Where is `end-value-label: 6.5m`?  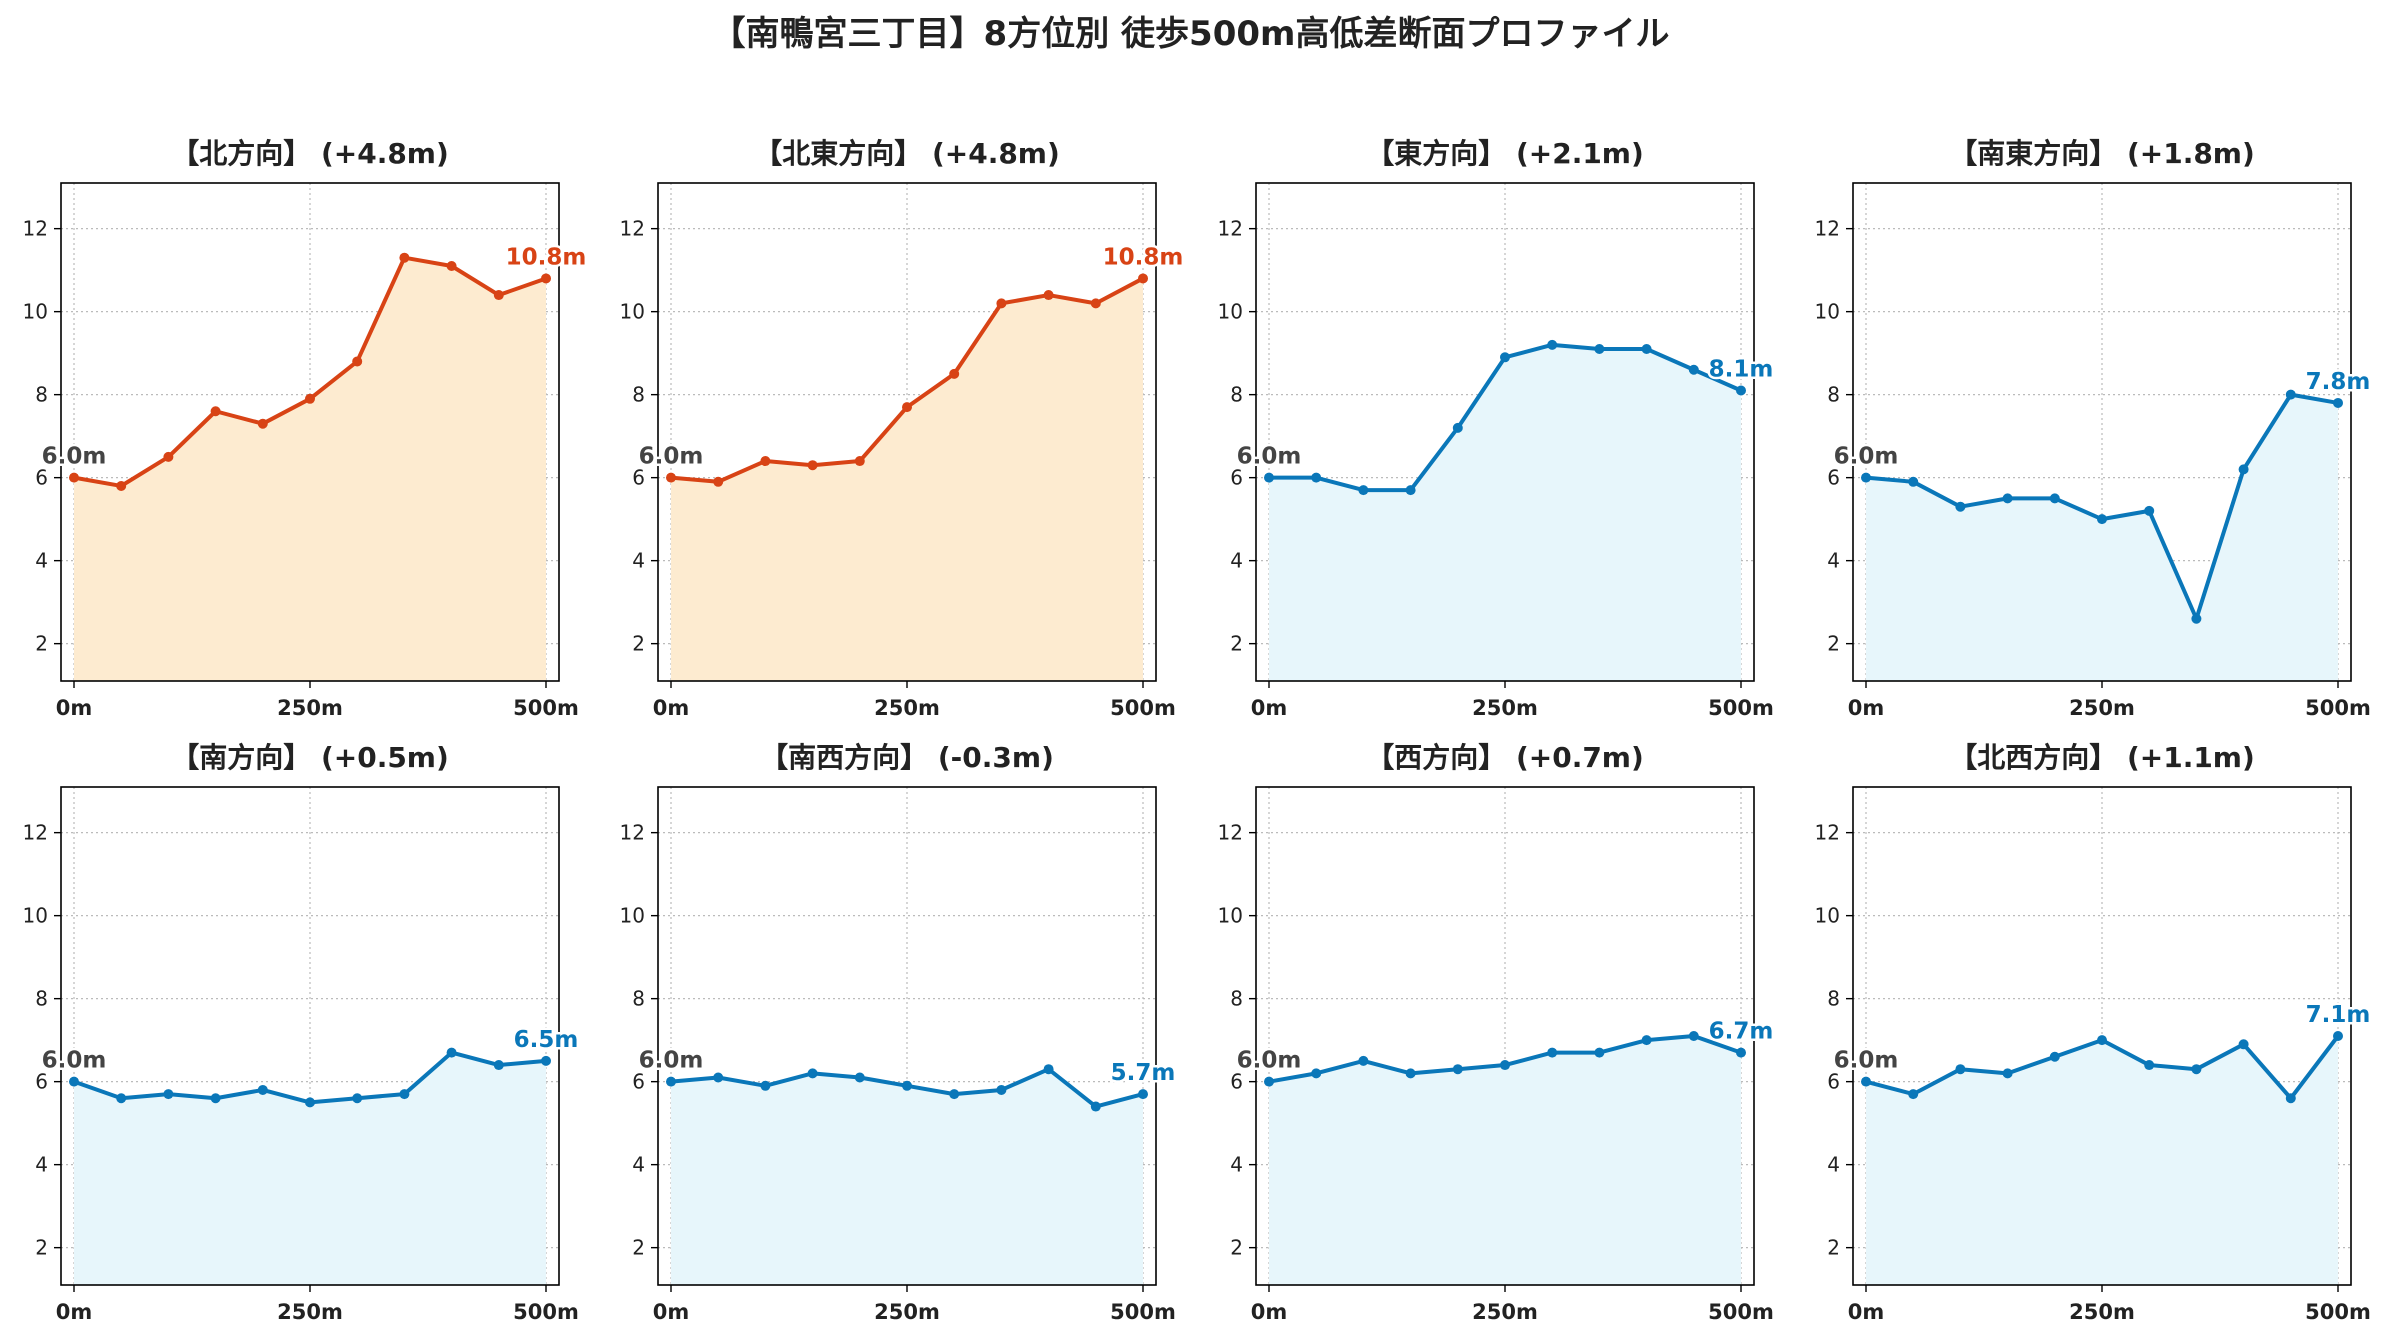 end-value-label: 6.5m is located at coordinates (546, 1040).